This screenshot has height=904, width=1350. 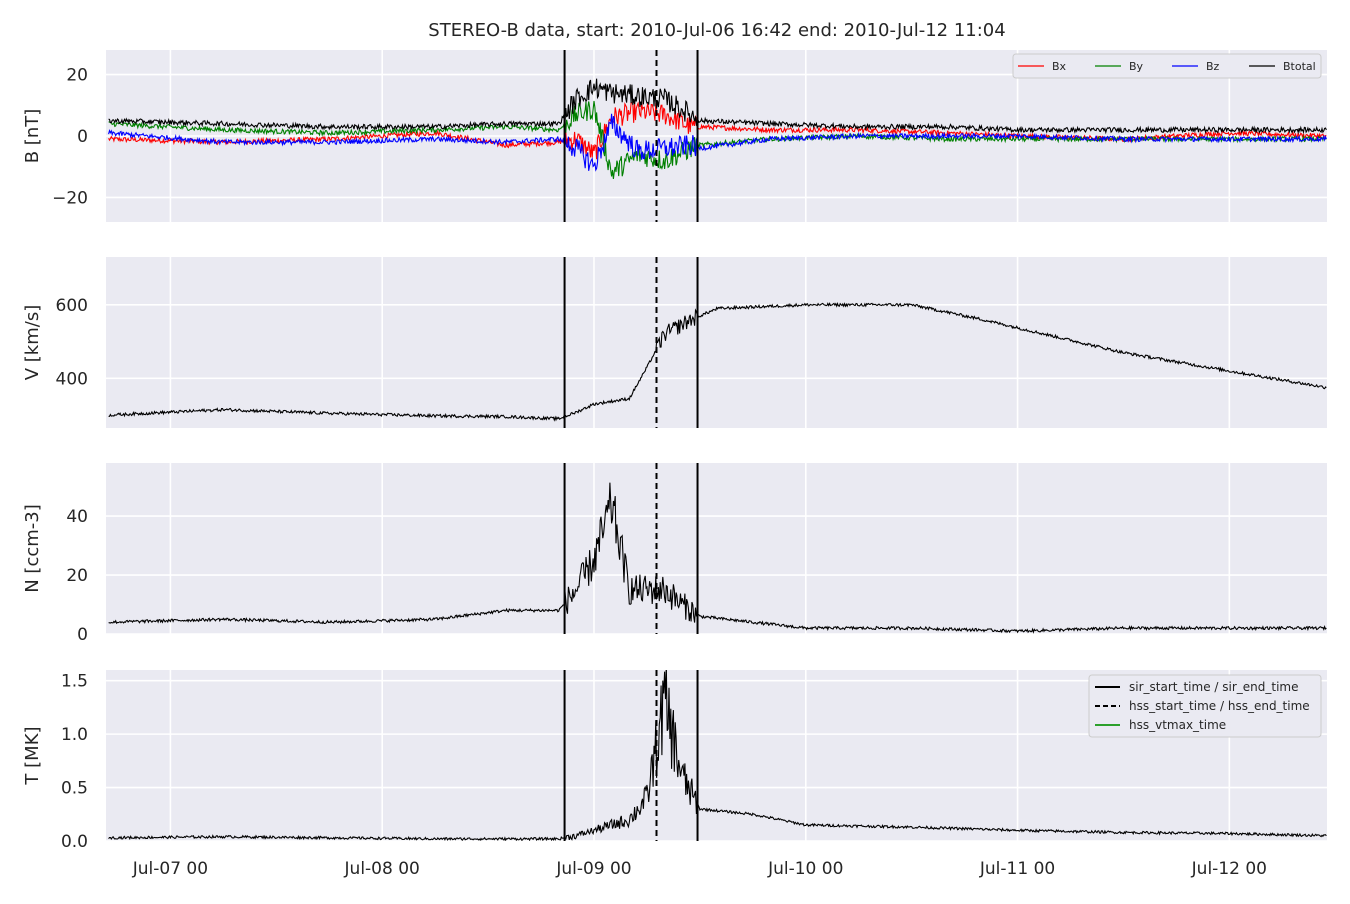 I want to click on xtick-label: Jul-09 00, so click(x=593, y=869).